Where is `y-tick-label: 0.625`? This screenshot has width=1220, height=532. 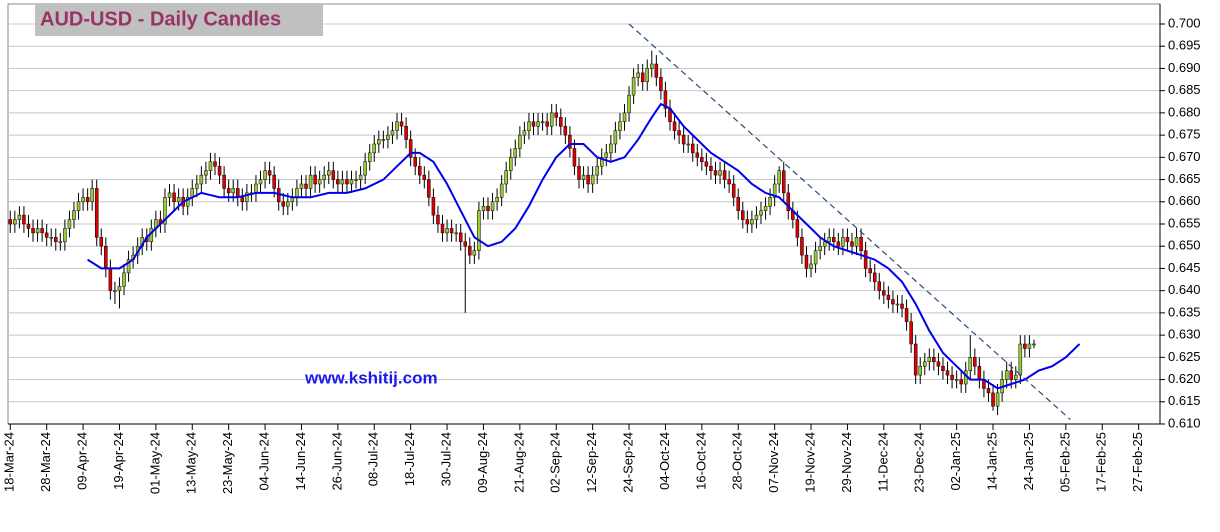 y-tick-label: 0.625 is located at coordinates (1184, 356).